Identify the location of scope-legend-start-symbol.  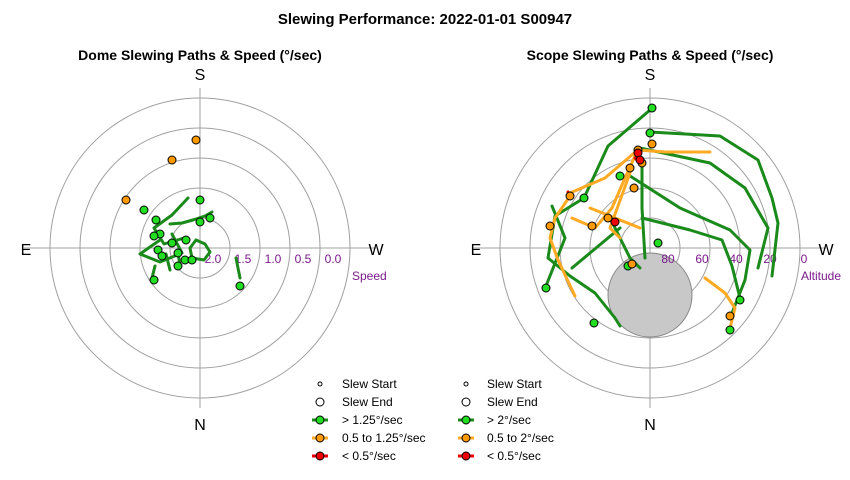
(466, 384).